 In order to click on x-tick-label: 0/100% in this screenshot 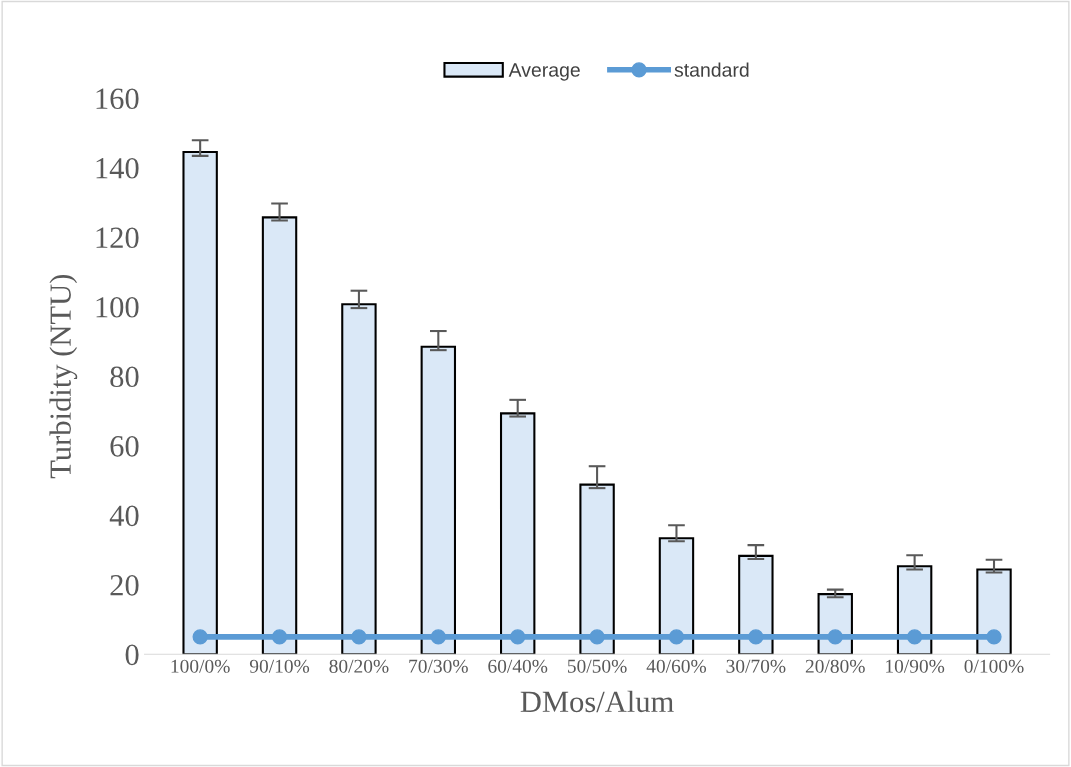, I will do `click(994, 666)`.